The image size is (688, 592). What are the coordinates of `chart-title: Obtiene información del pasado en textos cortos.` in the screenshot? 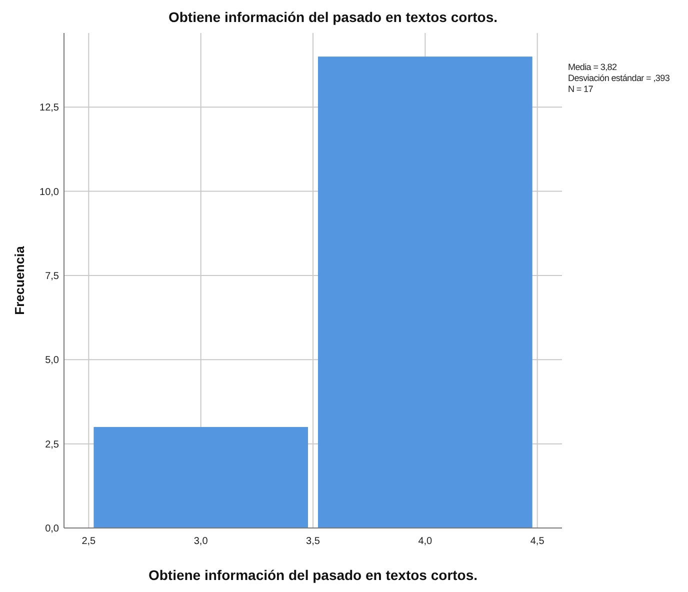 It's located at (333, 17).